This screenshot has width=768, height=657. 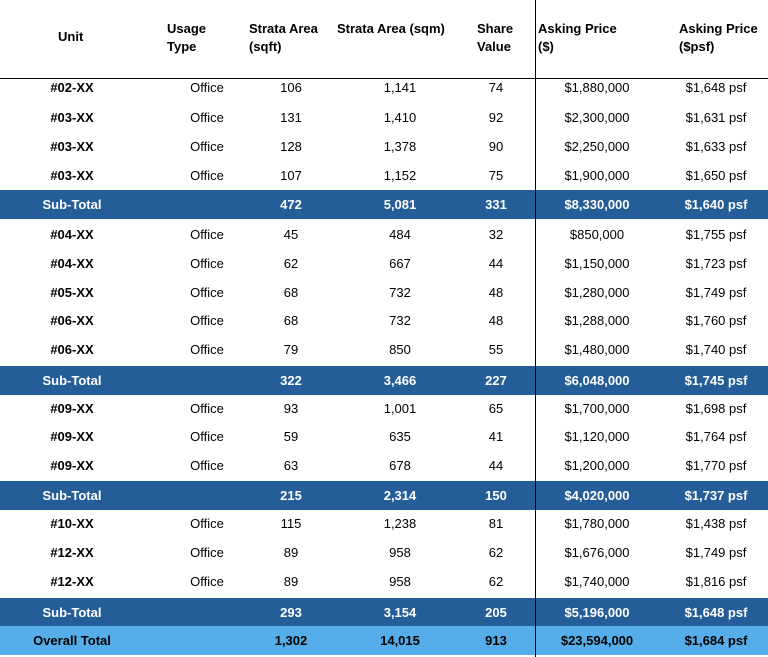 What do you see at coordinates (400, 87) in the screenshot?
I see `row-strata-area-sqm: 1,141` at bounding box center [400, 87].